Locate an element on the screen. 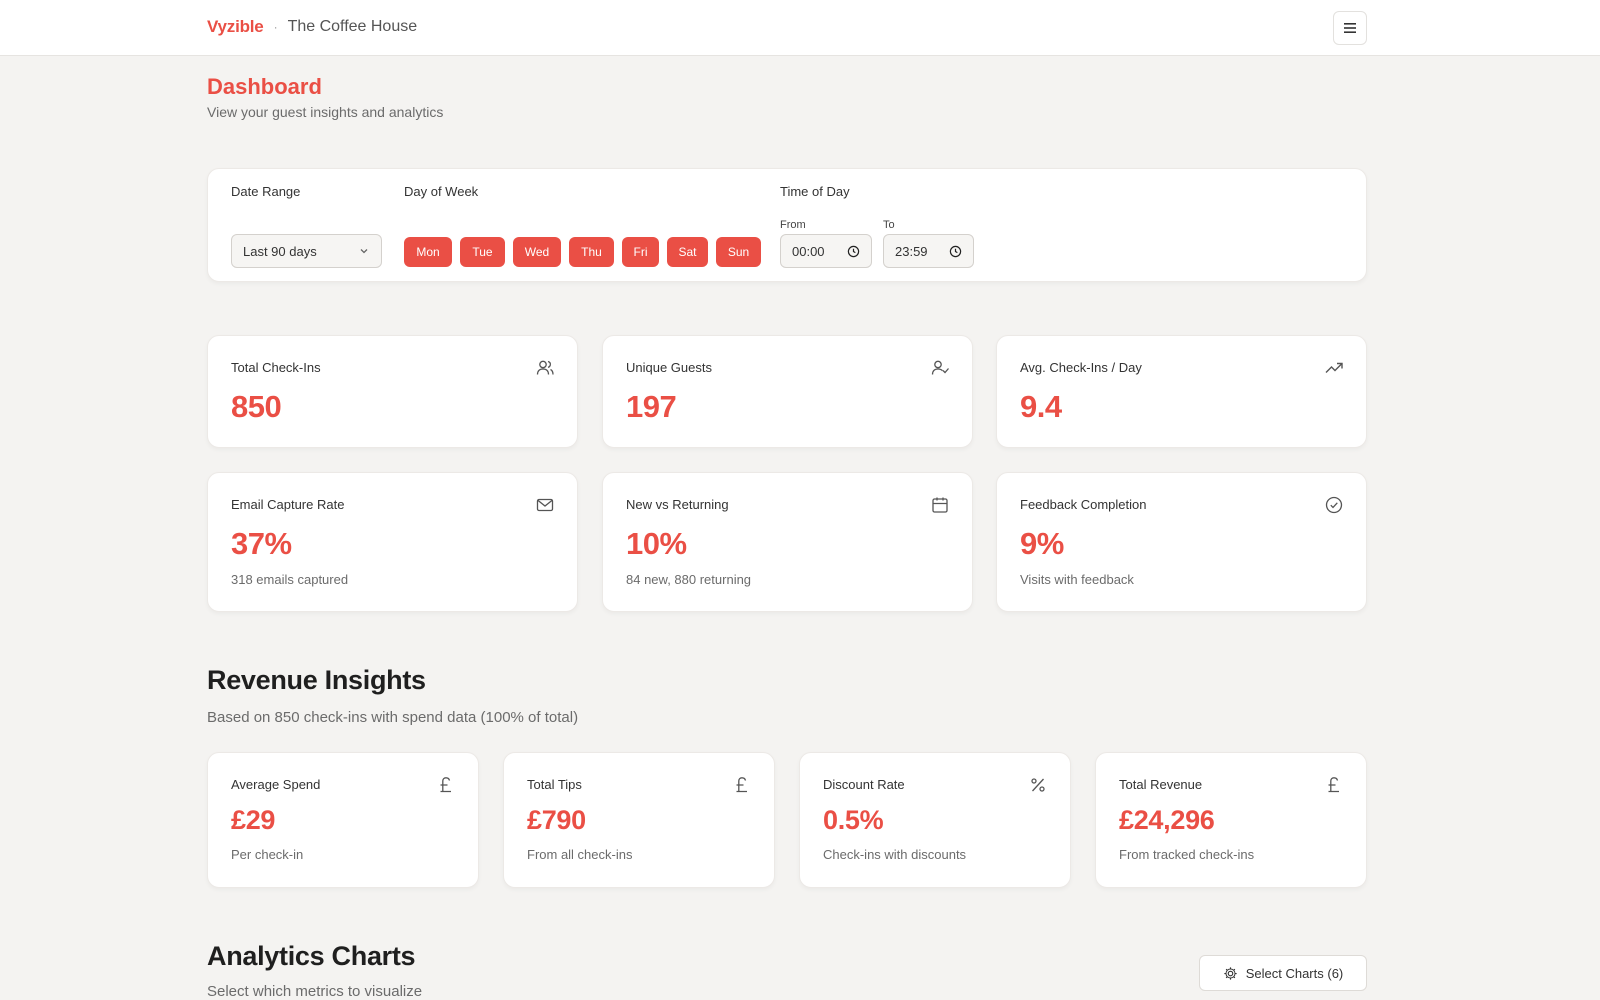 Image resolution: width=1600 pixels, height=1000 pixels. users-icon is located at coordinates (545, 367).